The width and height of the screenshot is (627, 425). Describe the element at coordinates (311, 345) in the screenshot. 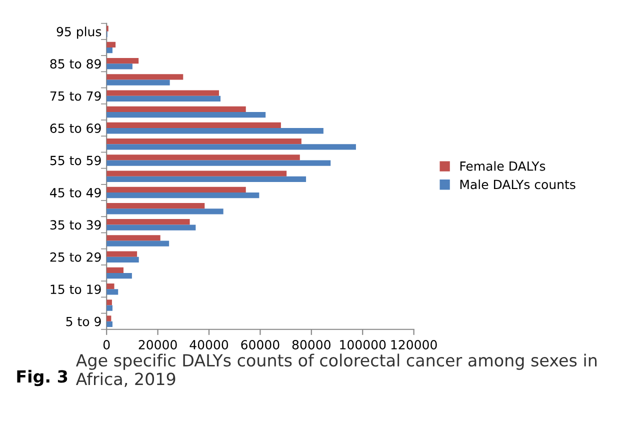

I see `x-tick-label: 80000` at that location.